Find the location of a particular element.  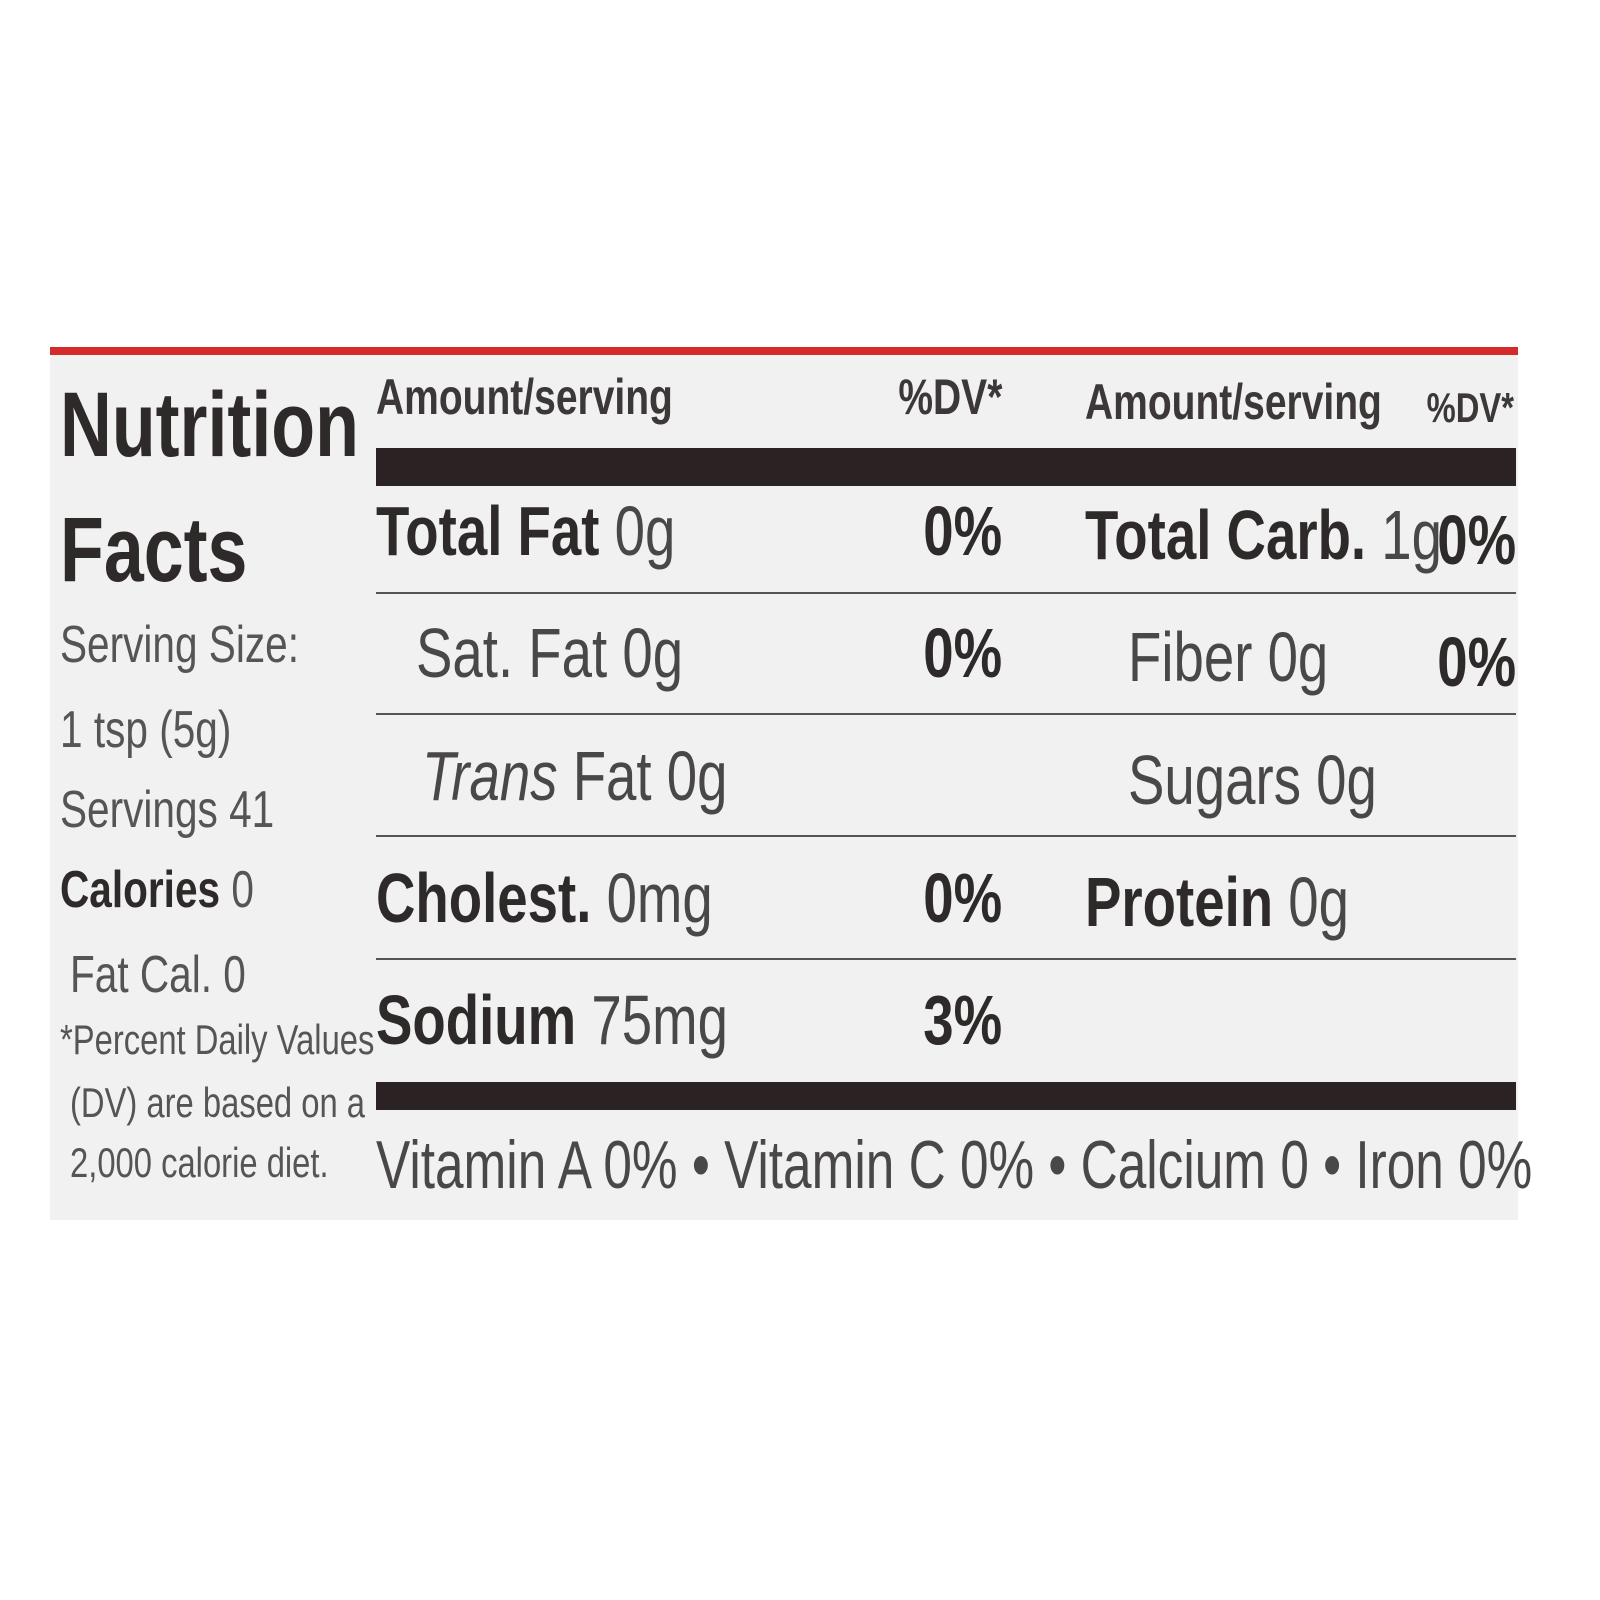

header-amount-left: Amount/serving is located at coordinates (524, 397).